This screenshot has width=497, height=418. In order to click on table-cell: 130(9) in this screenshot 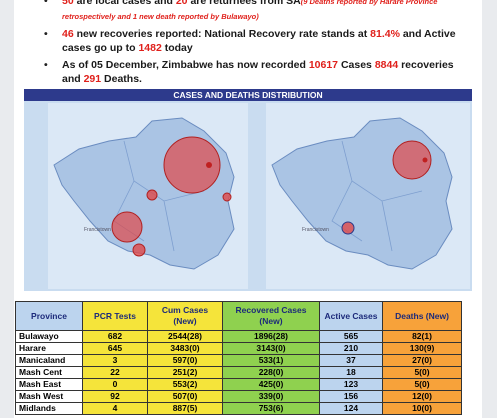, I will do `click(422, 348)`.